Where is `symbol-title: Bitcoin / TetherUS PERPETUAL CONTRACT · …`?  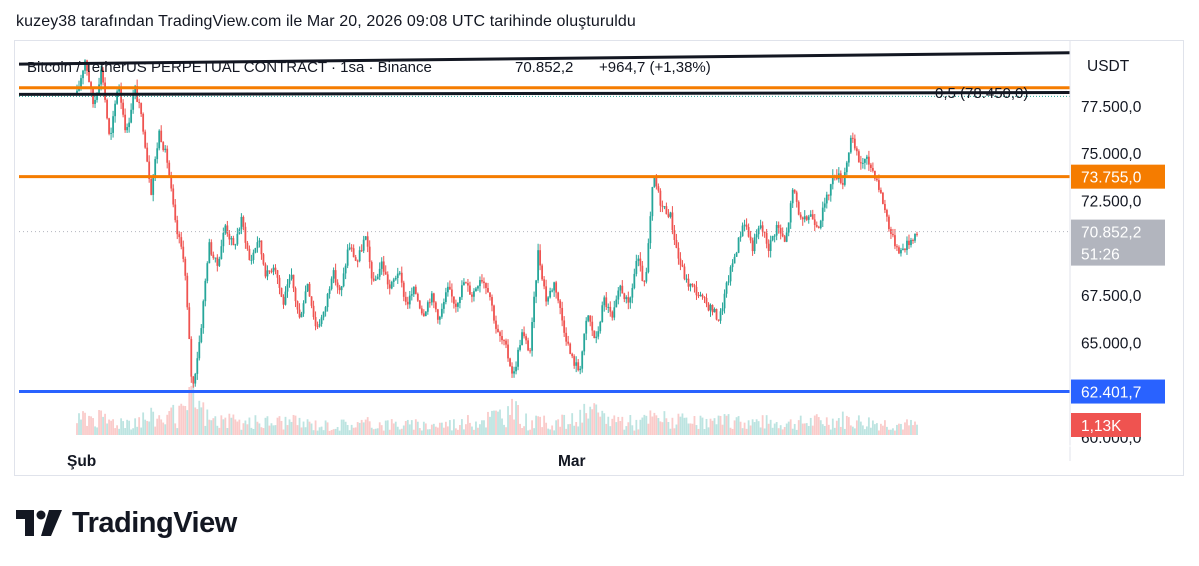
symbol-title: Bitcoin / TetherUS PERPETUAL CONTRACT · … is located at coordinates (229, 67).